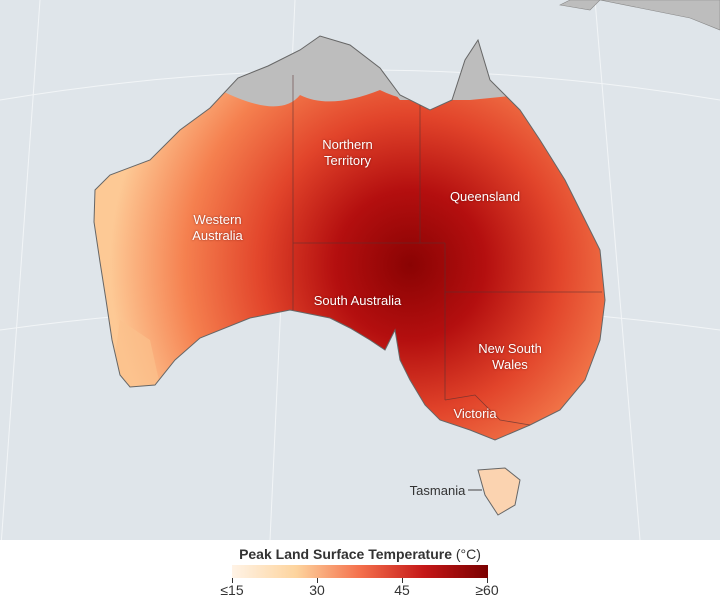 This screenshot has height=598, width=720. I want to click on label-queensland: Queensland, so click(485, 196).